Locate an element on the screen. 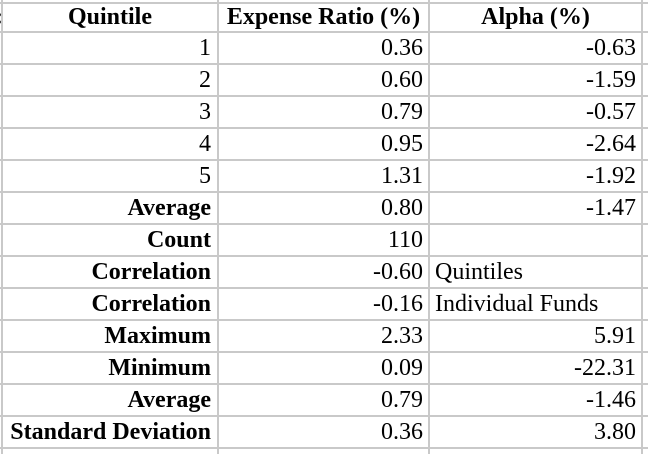 The height and width of the screenshot is (454, 648). table-row-quintile-4: 4 0.95 -2.64 is located at coordinates (324, 145).